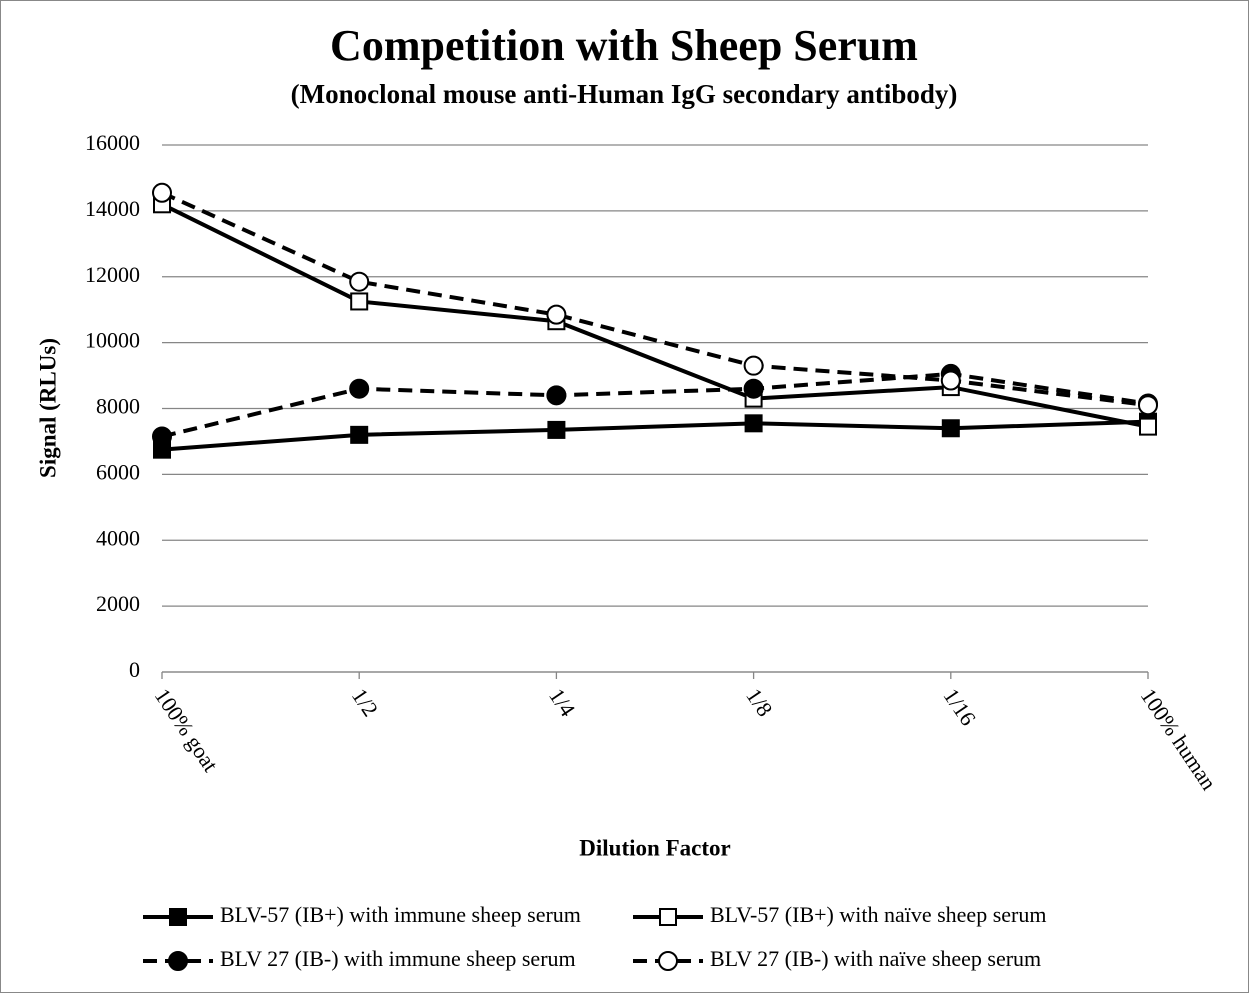 The height and width of the screenshot is (993, 1249). What do you see at coordinates (118, 471) in the screenshot?
I see `y-tick-label: 6000` at bounding box center [118, 471].